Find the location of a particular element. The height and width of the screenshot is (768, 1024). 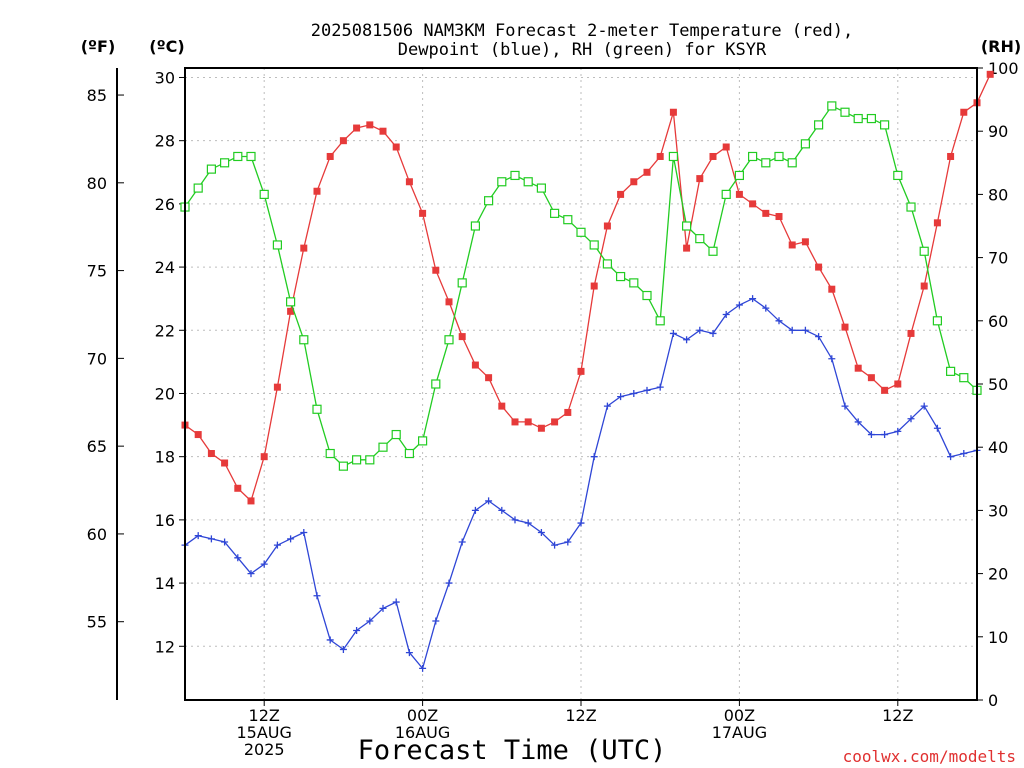

x-tick-label: 2025 is located at coordinates (264, 749).